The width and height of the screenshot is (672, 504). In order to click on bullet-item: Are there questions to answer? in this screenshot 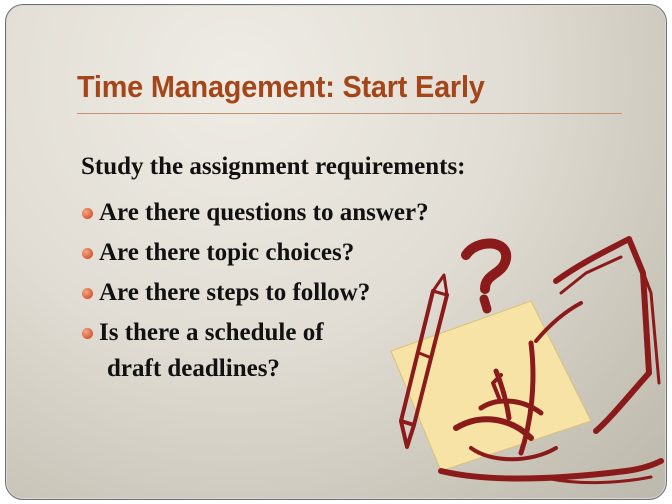, I will do `click(254, 213)`.